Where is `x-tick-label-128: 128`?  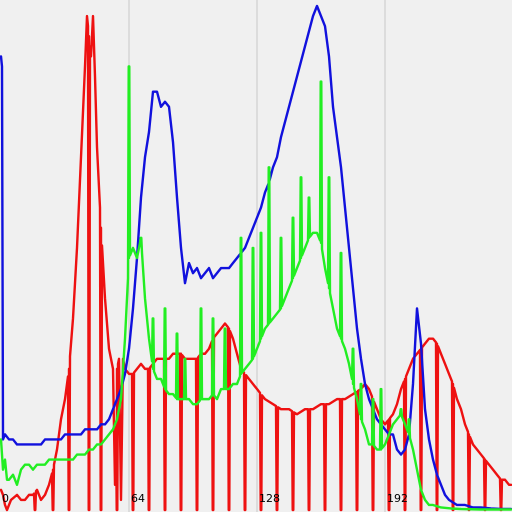 x-tick-label-128: 128 is located at coordinates (269, 498).